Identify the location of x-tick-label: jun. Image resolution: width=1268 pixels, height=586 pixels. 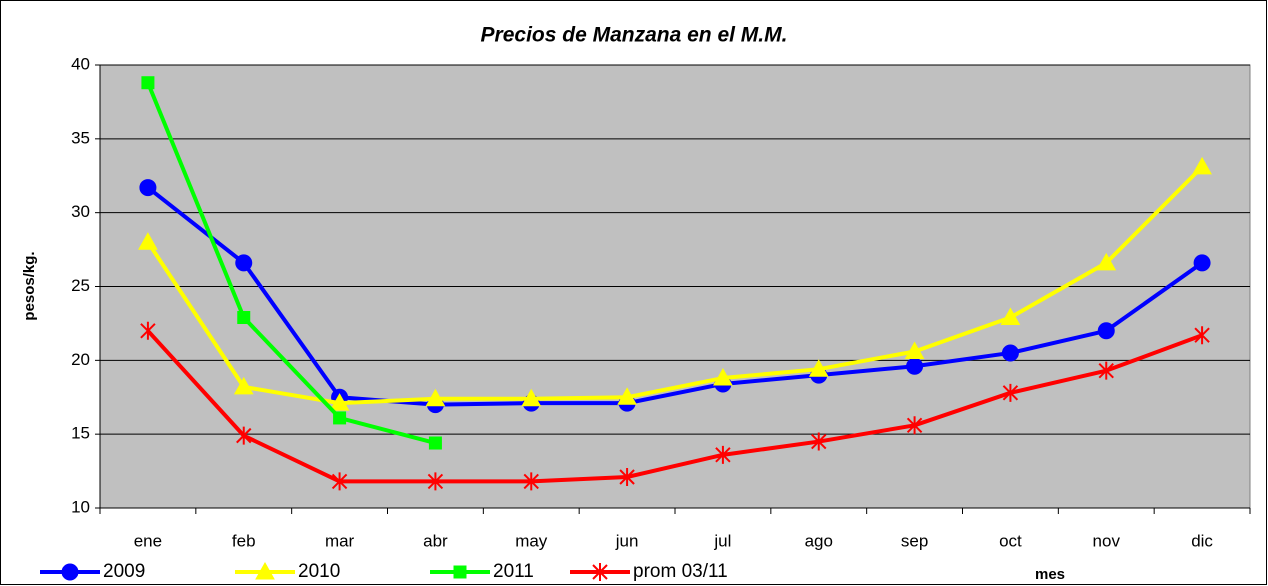
(627, 540).